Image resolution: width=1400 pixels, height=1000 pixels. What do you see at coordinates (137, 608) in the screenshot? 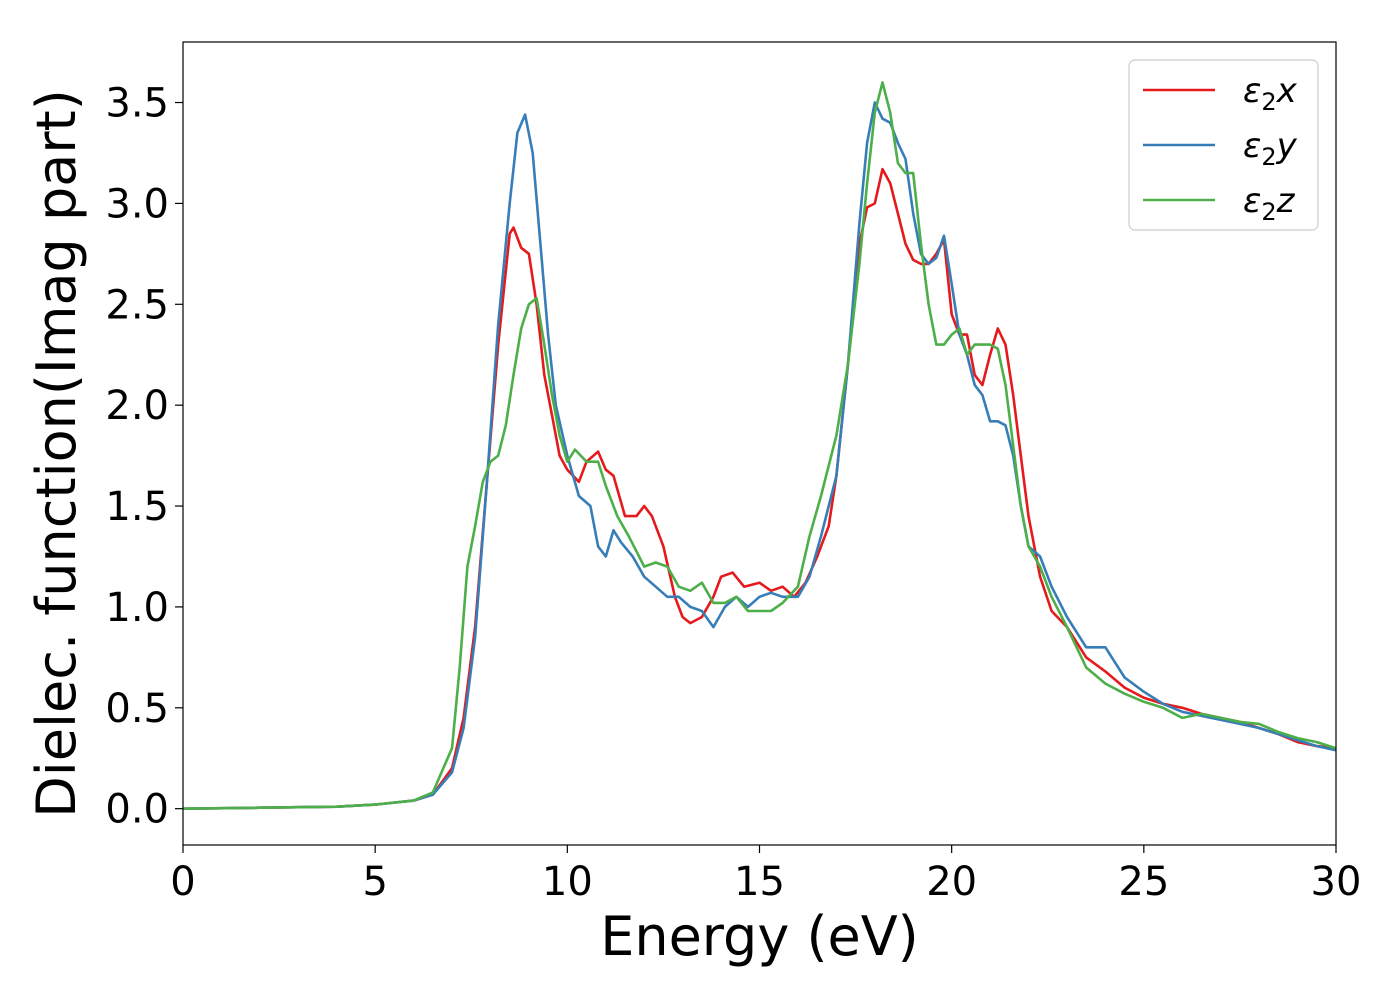
I see `y-tick-label: 1.0` at bounding box center [137, 608].